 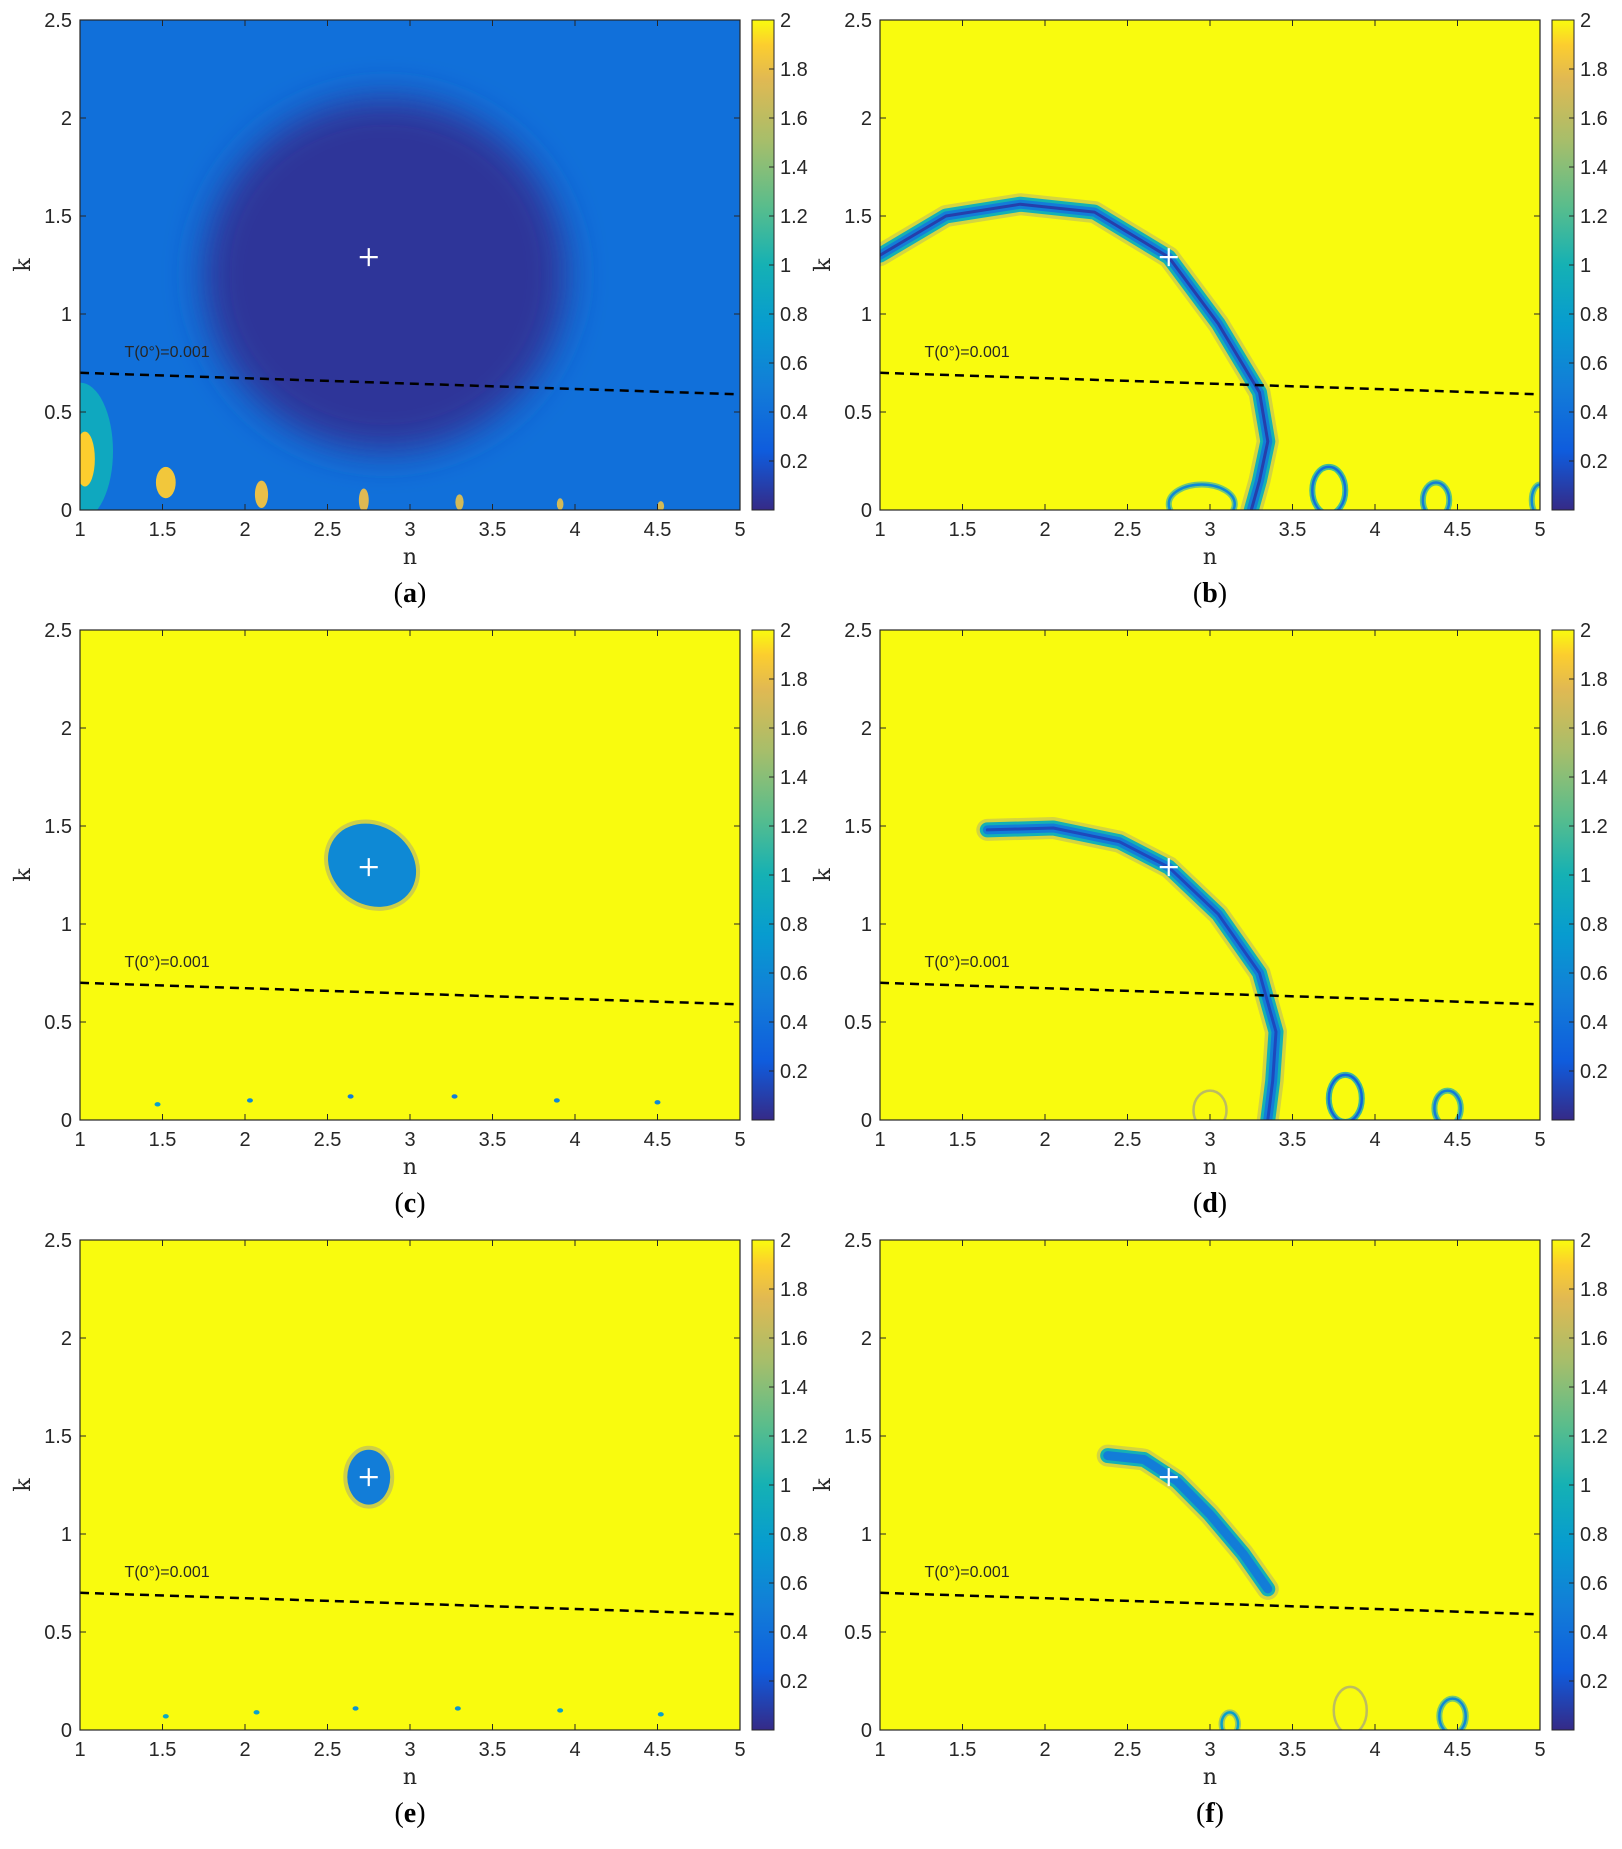 What do you see at coordinates (410, 1813) in the screenshot?
I see `caption-letter: e` at bounding box center [410, 1813].